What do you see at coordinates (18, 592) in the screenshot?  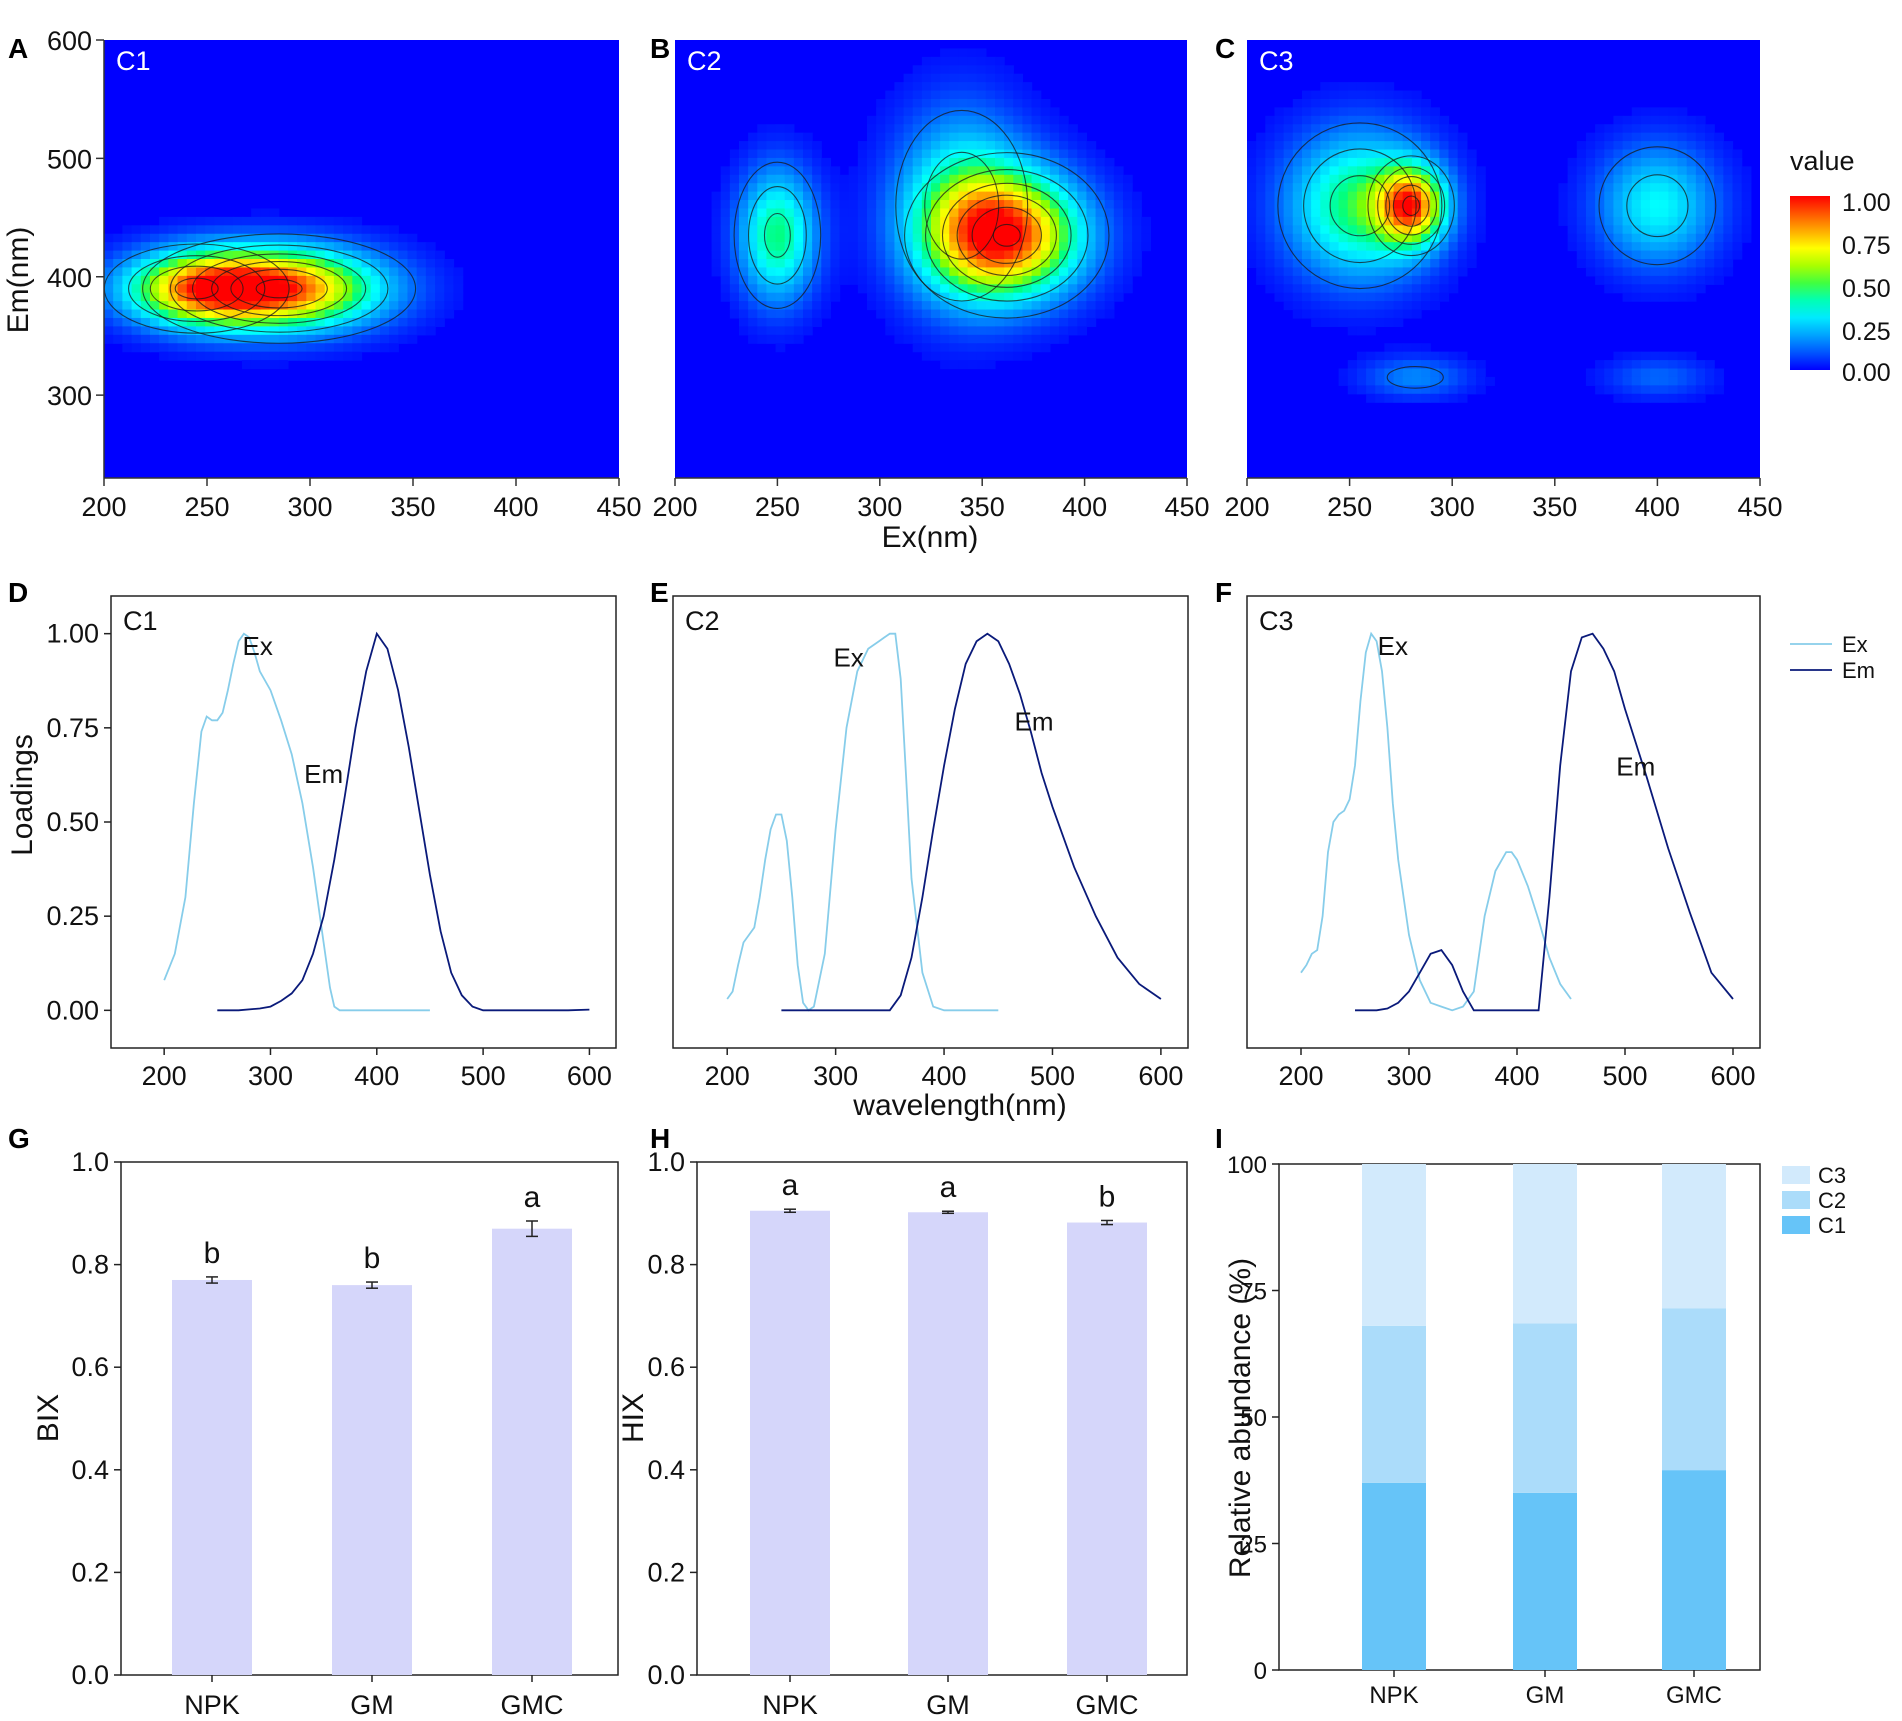 I see `panel-letter-d: D` at bounding box center [18, 592].